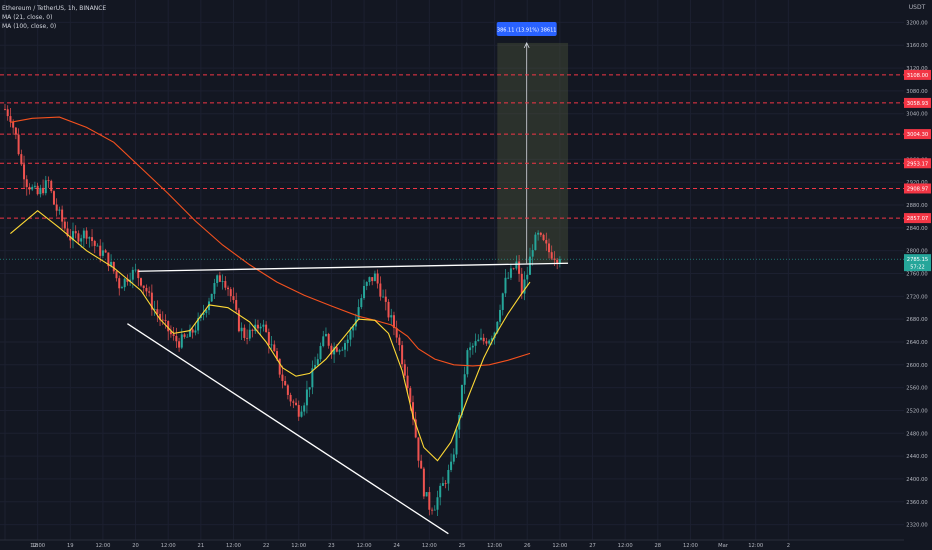  I want to click on time-tick-label: 22, so click(266, 546).